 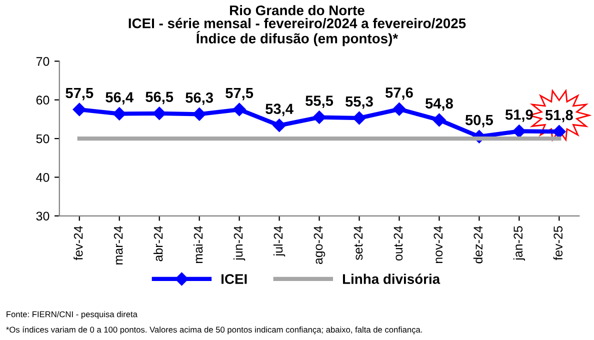 I want to click on x-tick-label: set-24, so click(x=358, y=243).